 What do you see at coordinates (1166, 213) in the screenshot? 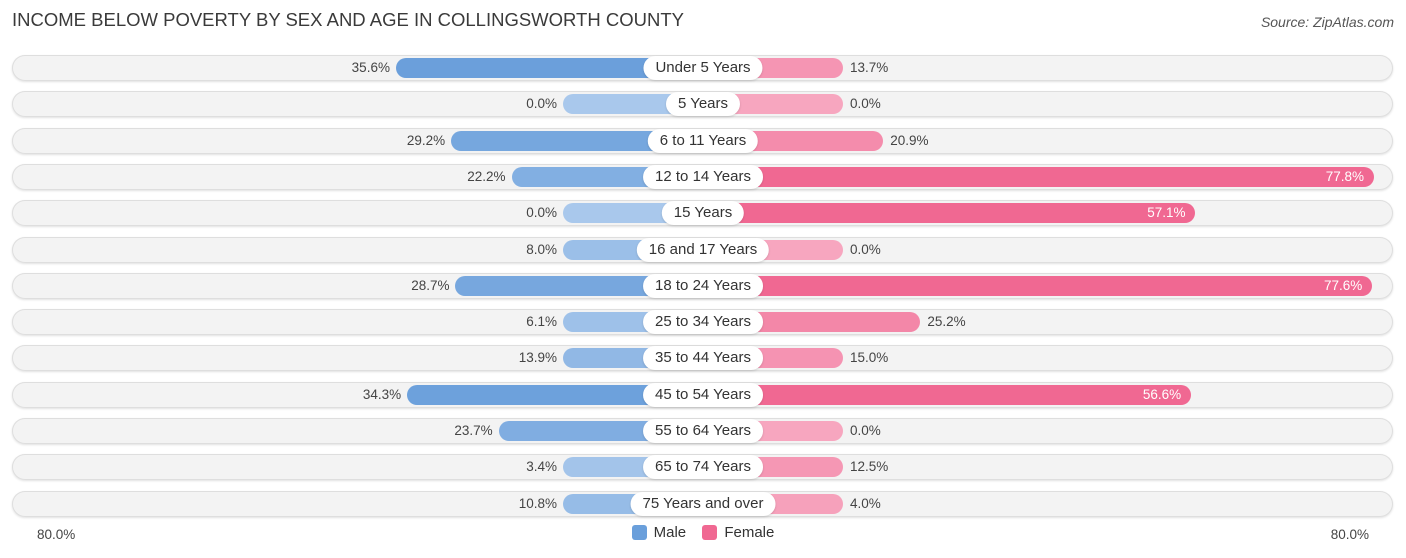
I see `value-label-female: 57.1%` at bounding box center [1166, 213].